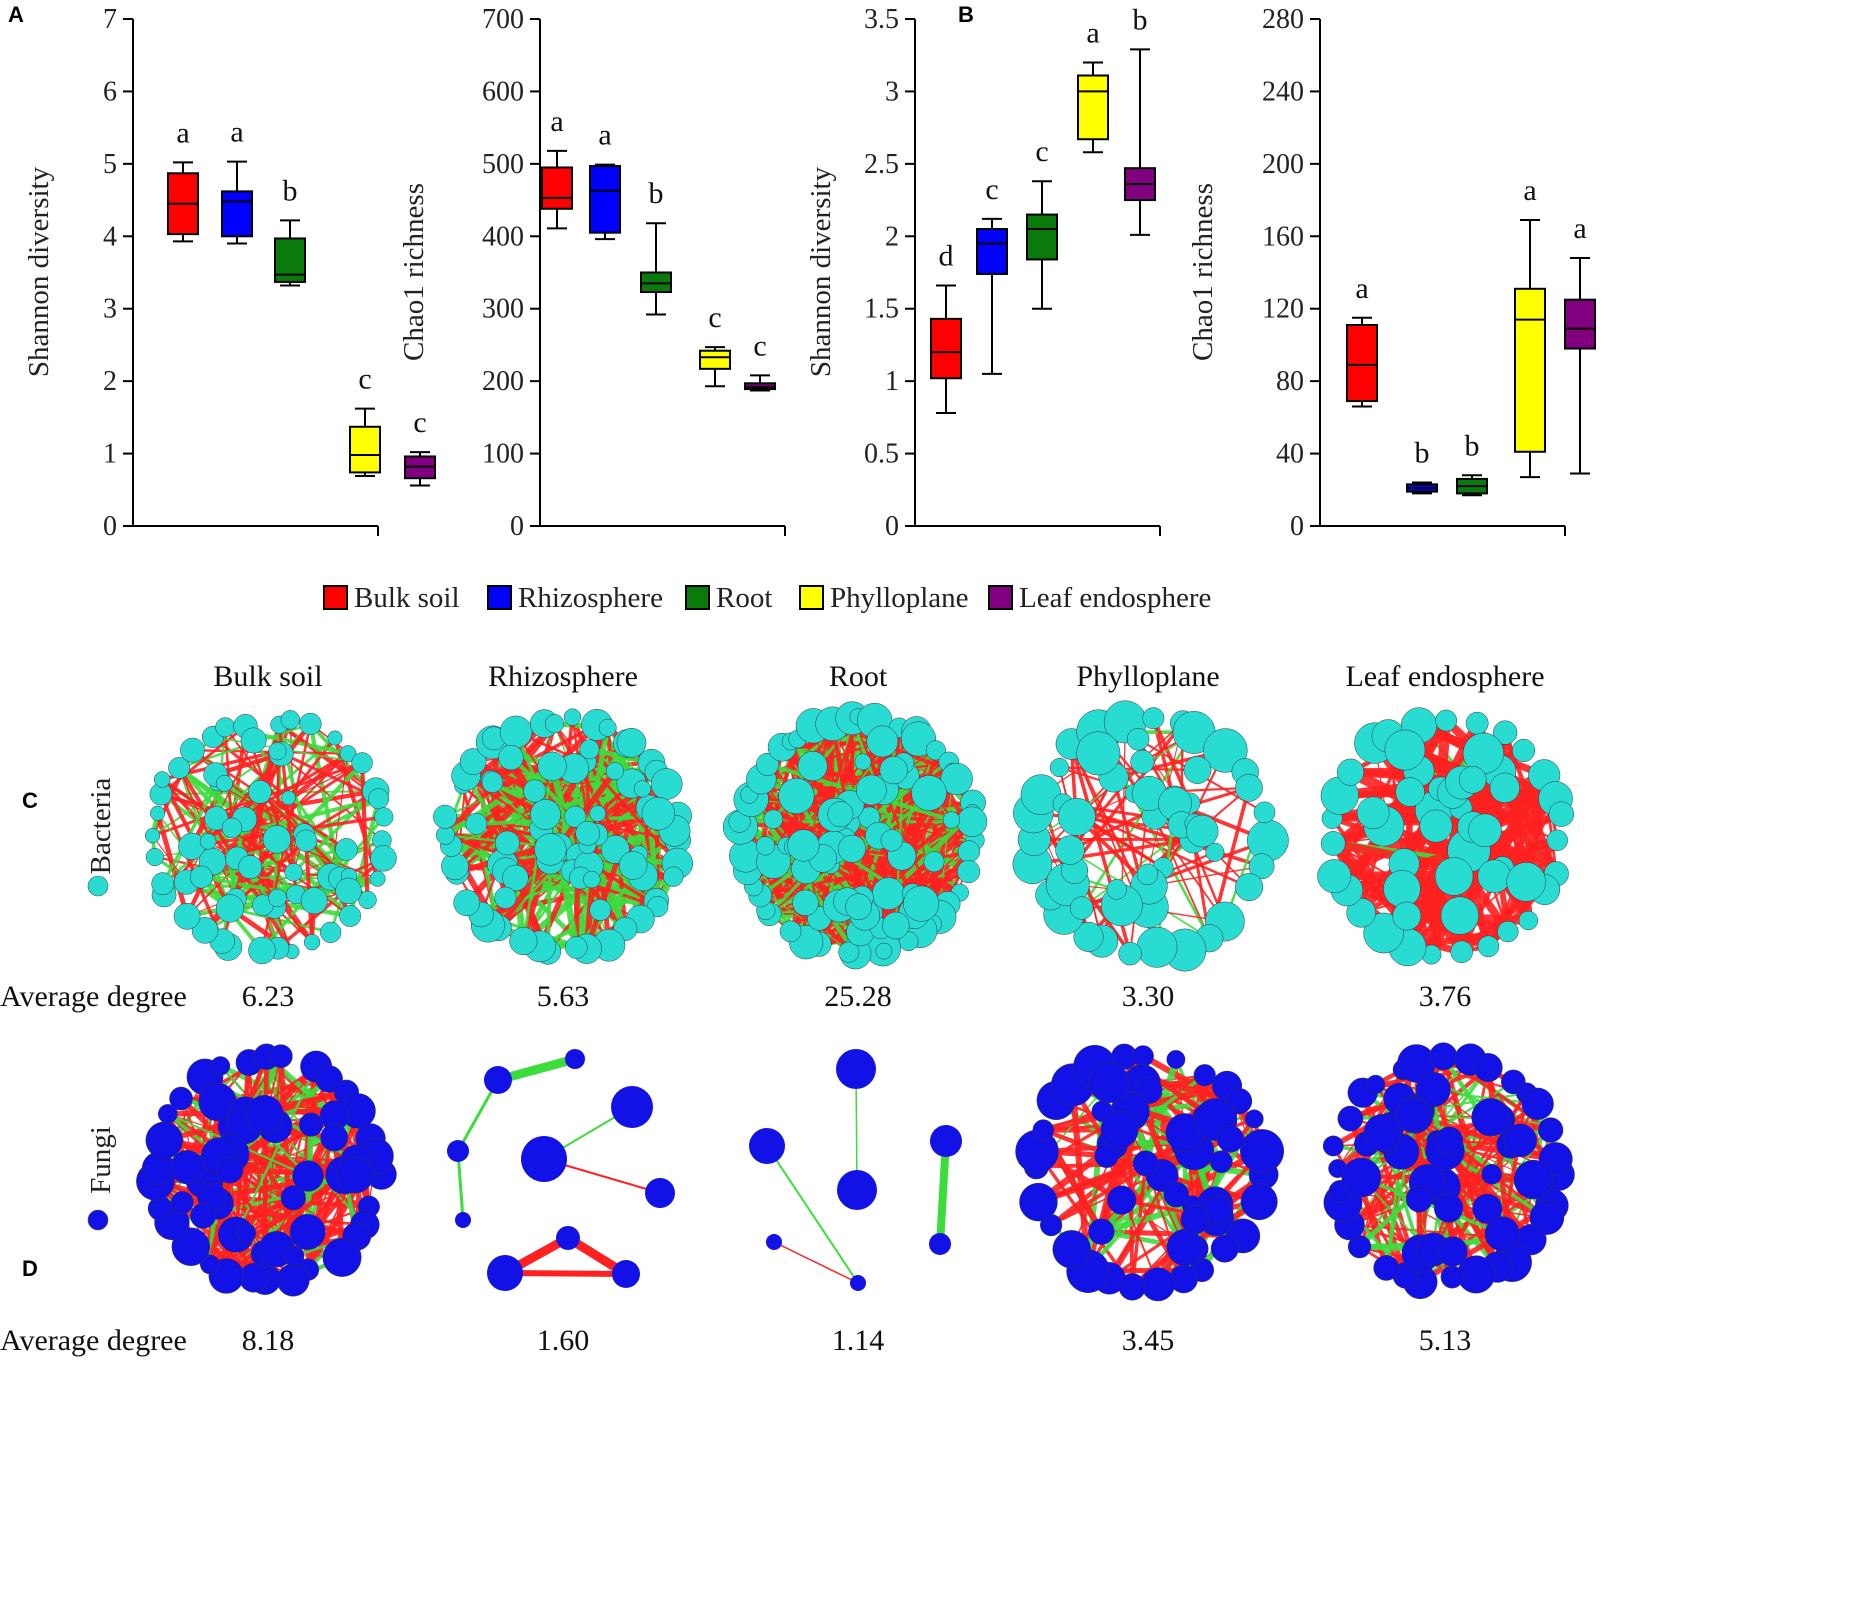 Image resolution: width=1864 pixels, height=1616 pixels. I want to click on y-axis-title: Shannon diversity, so click(39, 271).